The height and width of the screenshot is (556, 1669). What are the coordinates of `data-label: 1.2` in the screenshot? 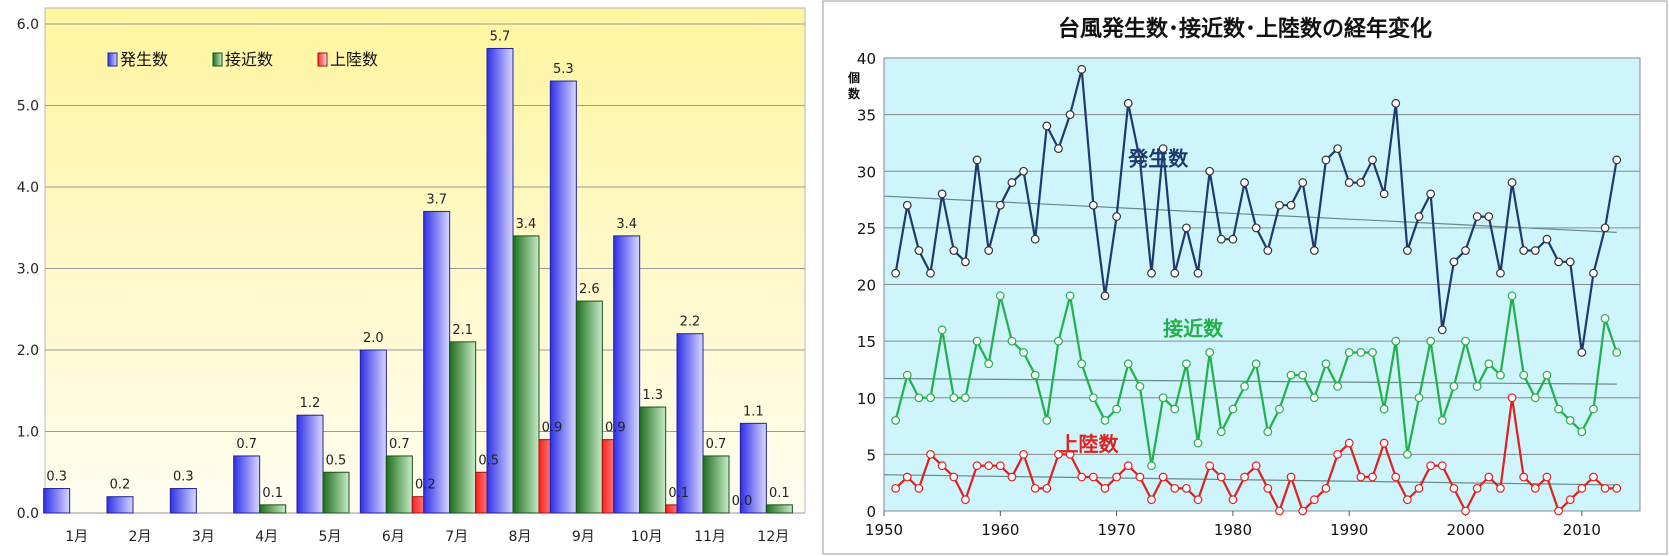 It's located at (310, 403).